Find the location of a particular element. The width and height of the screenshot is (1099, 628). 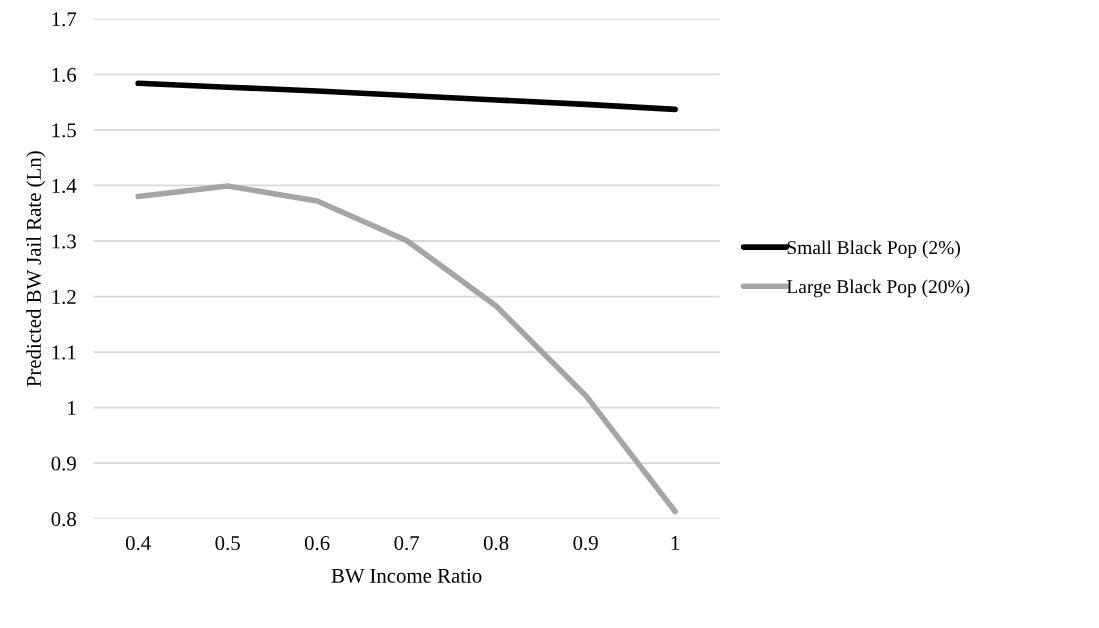

y-tick-label: 1.4 is located at coordinates (64, 185).